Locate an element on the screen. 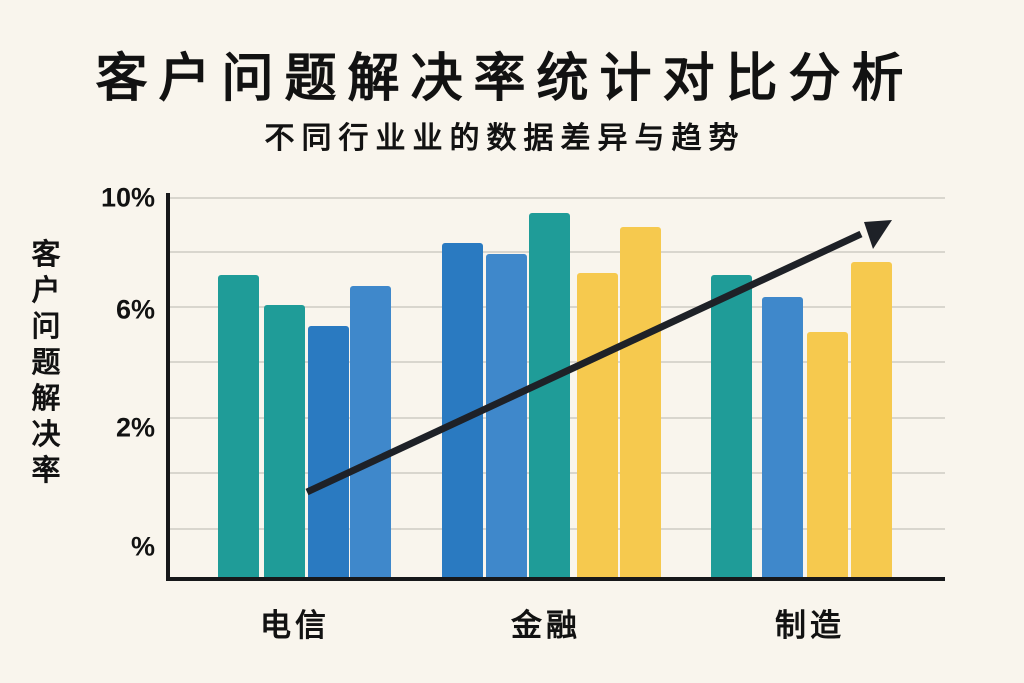 The width and height of the screenshot is (1024, 683). bar-制造-2 is located at coordinates (782, 436).